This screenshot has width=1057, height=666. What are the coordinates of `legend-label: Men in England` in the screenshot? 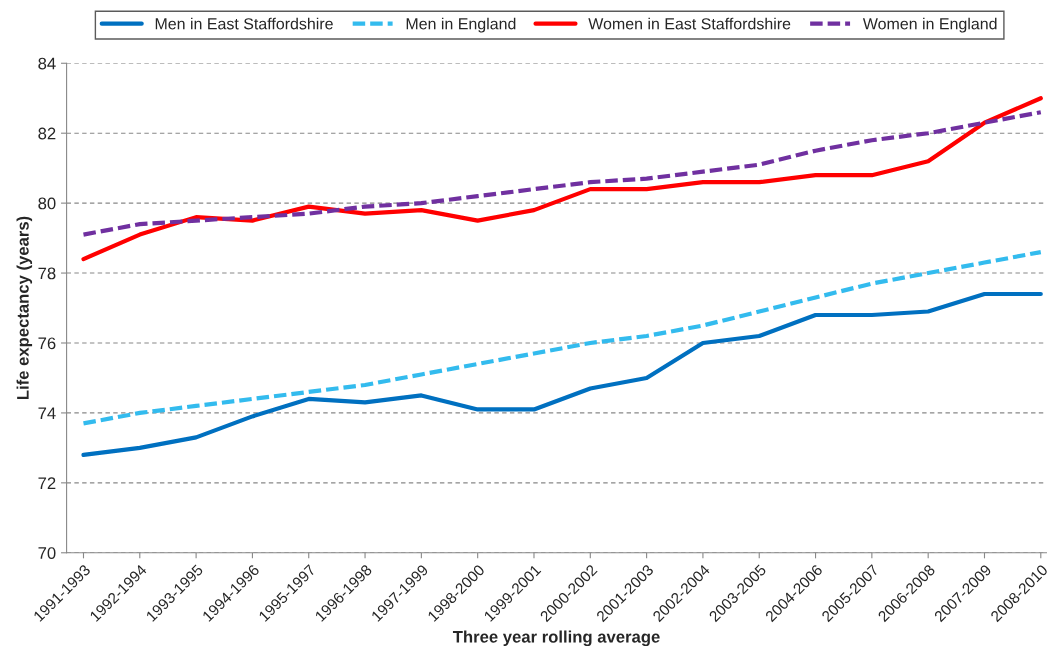 It's located at (461, 25).